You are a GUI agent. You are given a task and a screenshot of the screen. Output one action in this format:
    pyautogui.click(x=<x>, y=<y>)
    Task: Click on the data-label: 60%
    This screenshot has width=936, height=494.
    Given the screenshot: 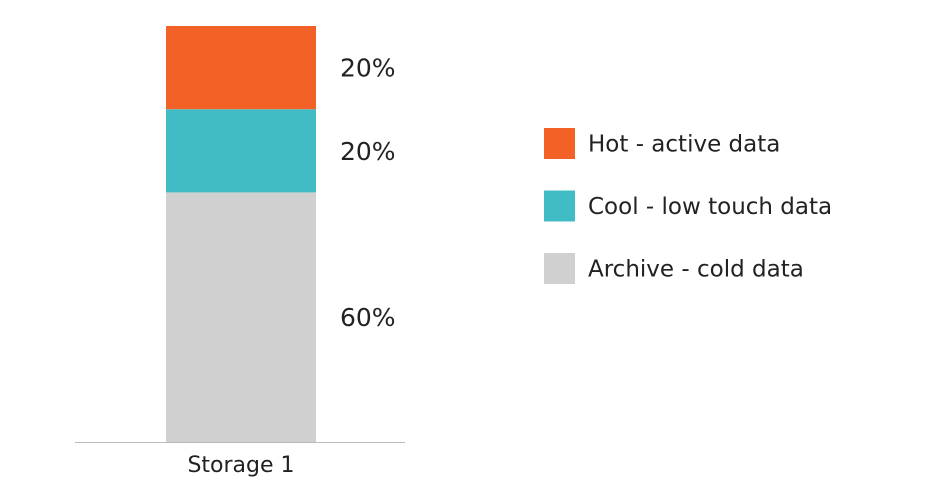 What is the action you would take?
    pyautogui.click(x=368, y=317)
    